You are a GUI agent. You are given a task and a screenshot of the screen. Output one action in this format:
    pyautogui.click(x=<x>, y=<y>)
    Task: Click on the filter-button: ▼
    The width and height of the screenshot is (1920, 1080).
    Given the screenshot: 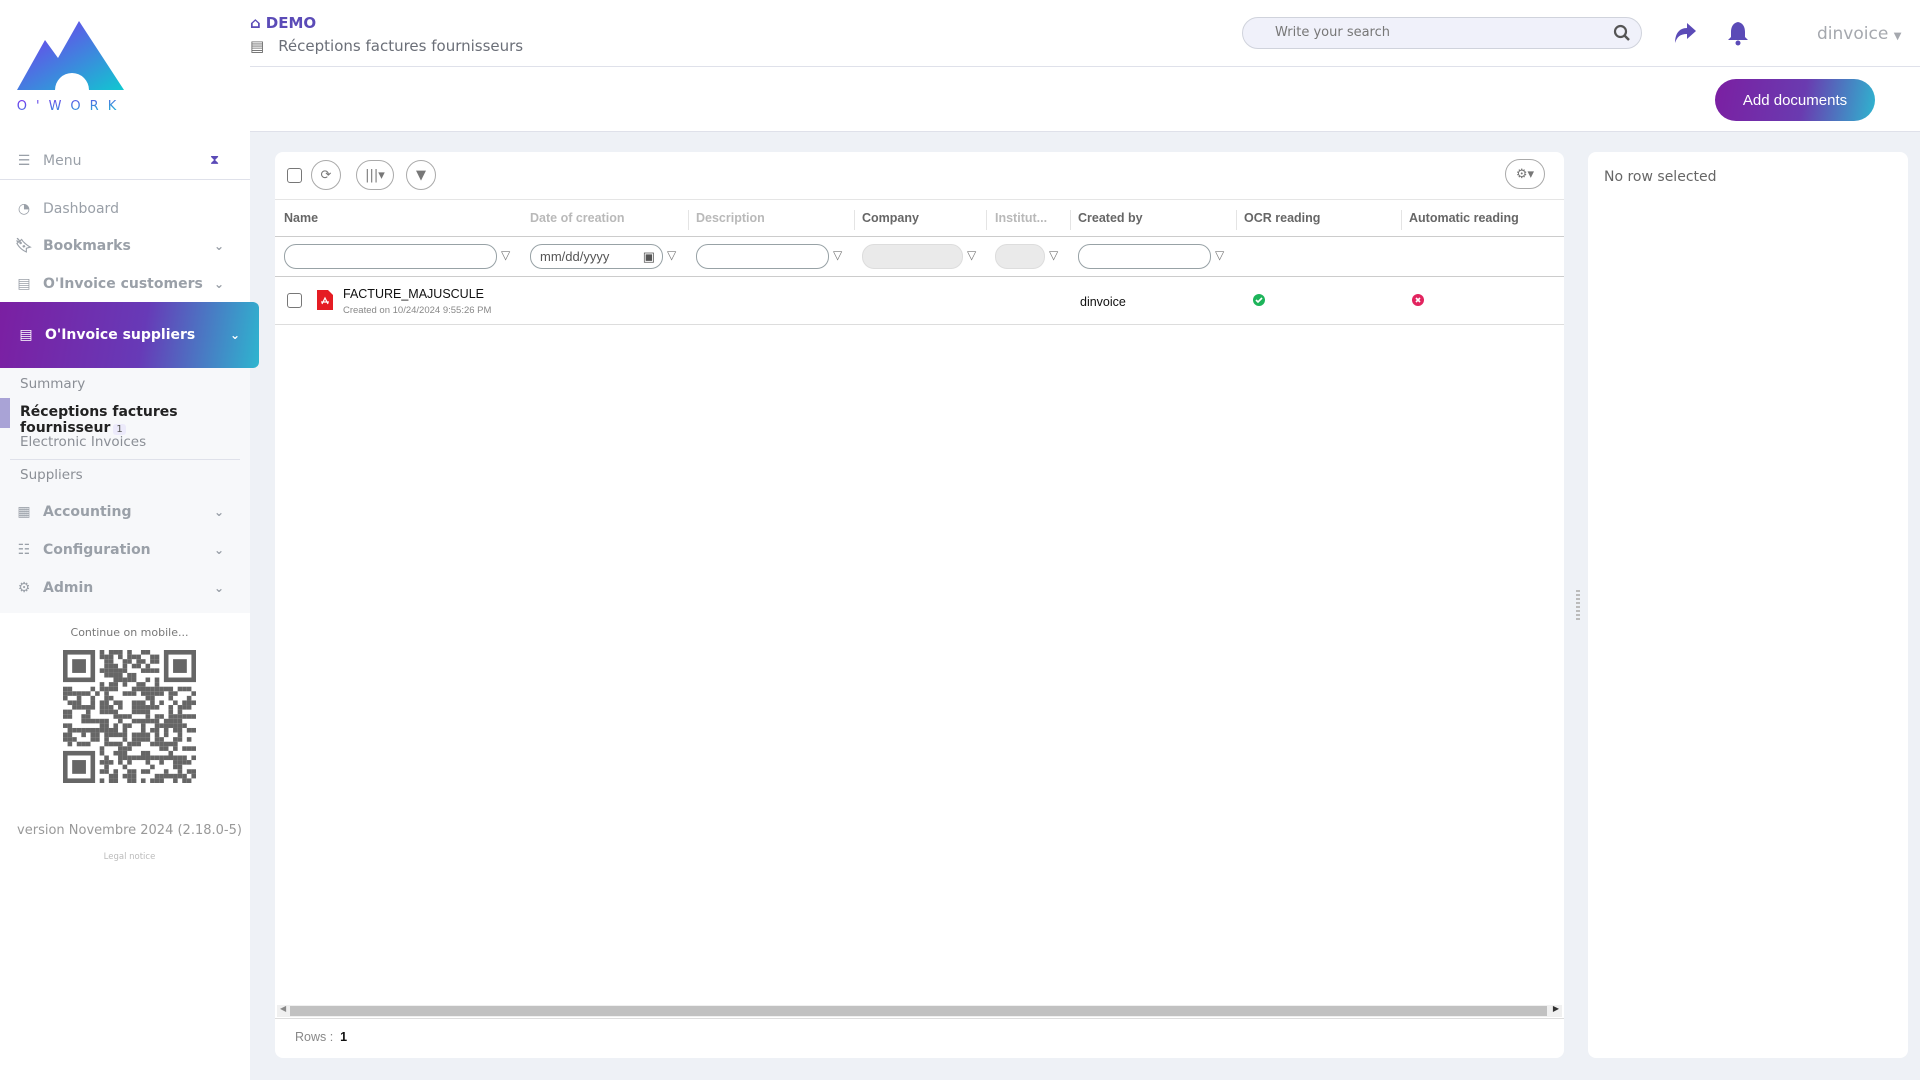 What is the action you would take?
    pyautogui.click(x=421, y=175)
    